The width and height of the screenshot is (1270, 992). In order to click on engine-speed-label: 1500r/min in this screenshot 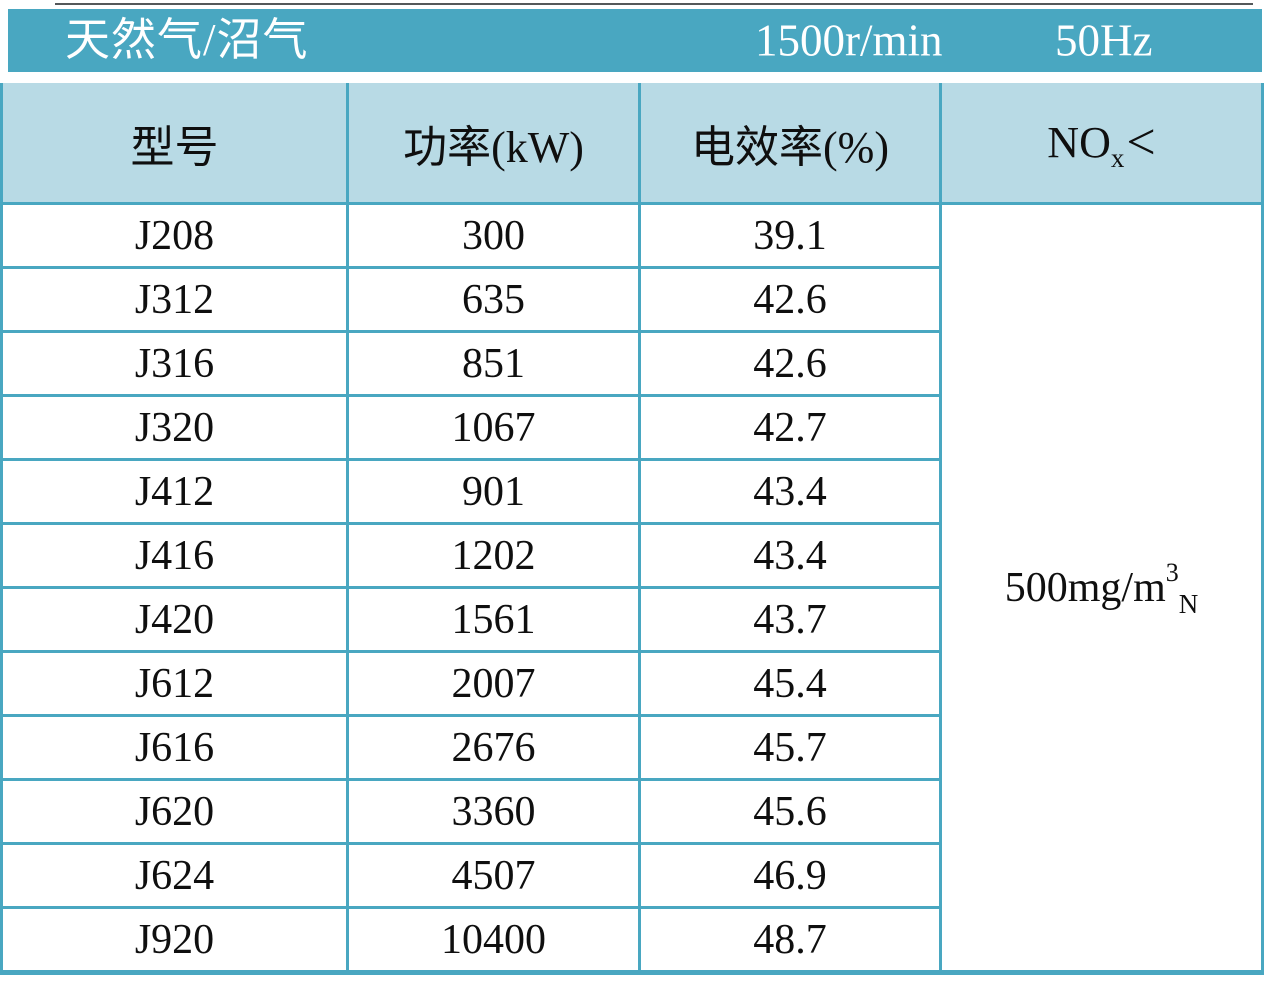, I will do `click(849, 40)`.